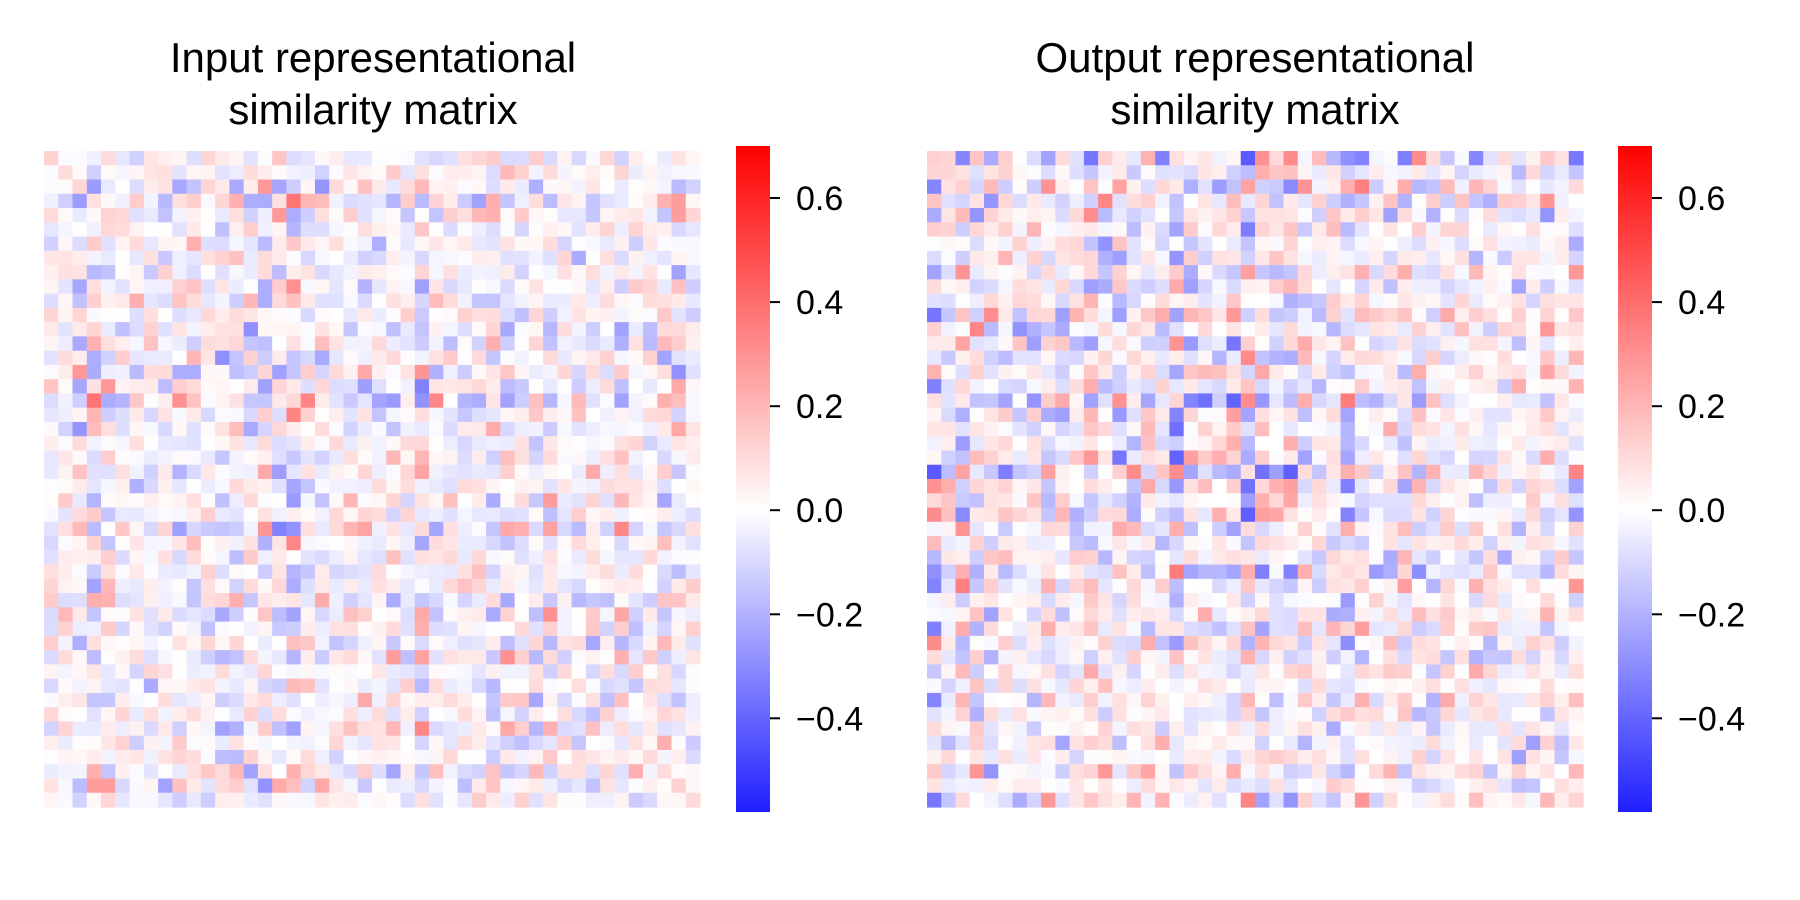  I want to click on colorbar-tick-label: 0.4, so click(1701, 303).